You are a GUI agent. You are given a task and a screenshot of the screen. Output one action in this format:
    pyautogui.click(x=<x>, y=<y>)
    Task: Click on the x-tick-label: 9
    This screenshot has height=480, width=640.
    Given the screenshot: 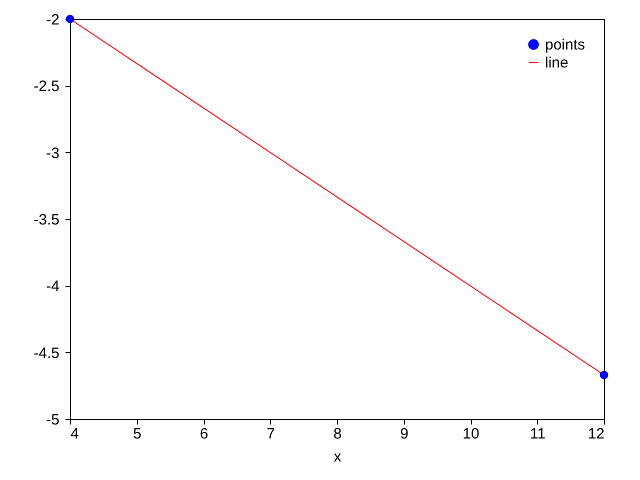 What is the action you would take?
    pyautogui.click(x=404, y=434)
    